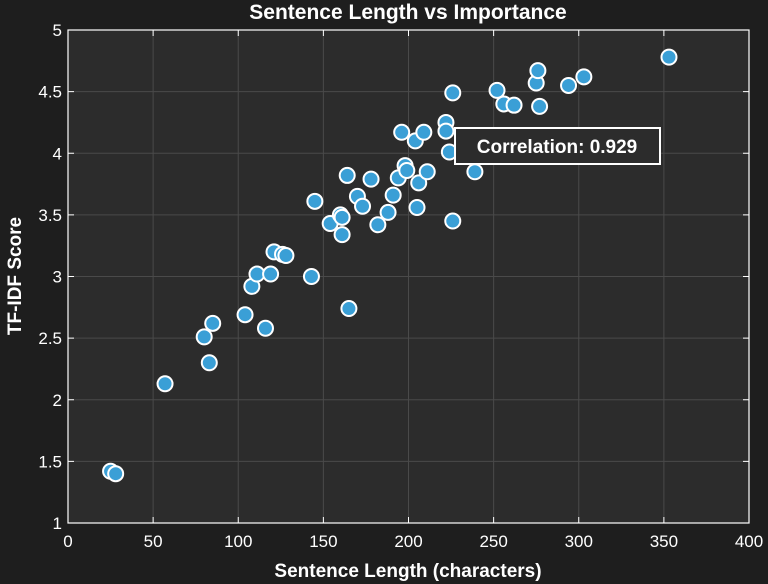  I want to click on y-tick-label: 4.5, so click(50, 92).